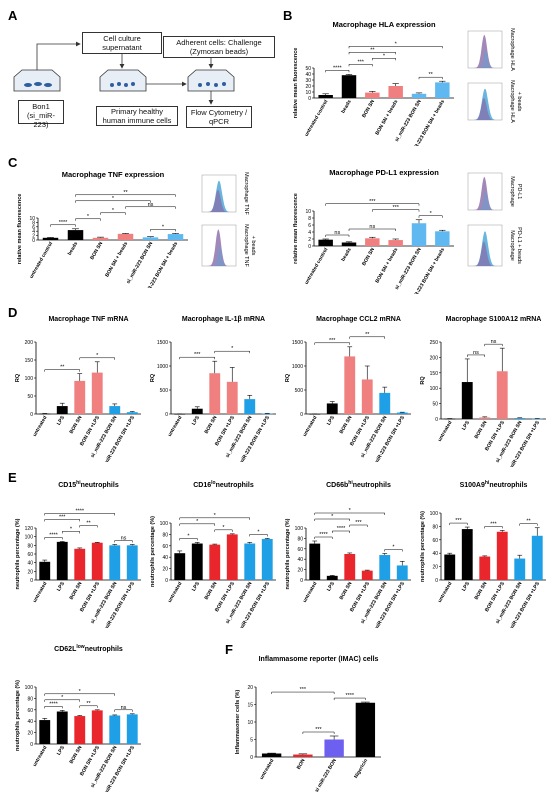  I want to click on histogram-label: PD-L1 + beads, so click(519, 245).